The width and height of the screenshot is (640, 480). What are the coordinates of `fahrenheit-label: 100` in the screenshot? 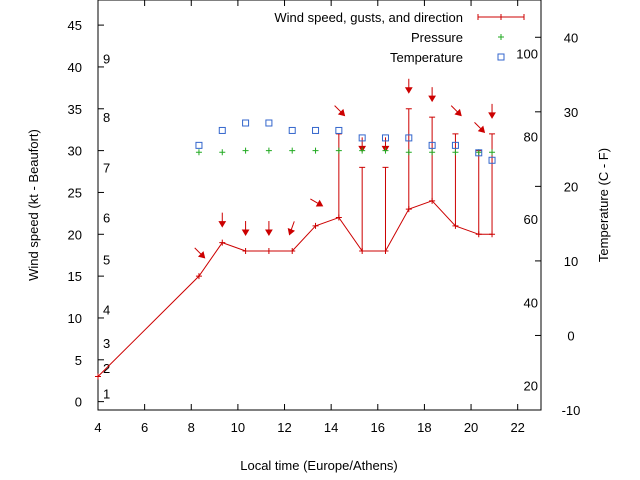 It's located at (527, 54).